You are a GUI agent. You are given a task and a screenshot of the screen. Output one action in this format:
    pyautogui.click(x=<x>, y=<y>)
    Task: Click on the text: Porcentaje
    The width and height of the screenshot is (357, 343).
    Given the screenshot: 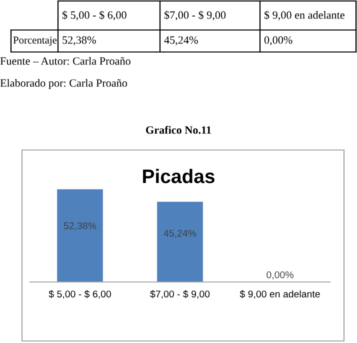 What is the action you would take?
    pyautogui.click(x=35, y=41)
    